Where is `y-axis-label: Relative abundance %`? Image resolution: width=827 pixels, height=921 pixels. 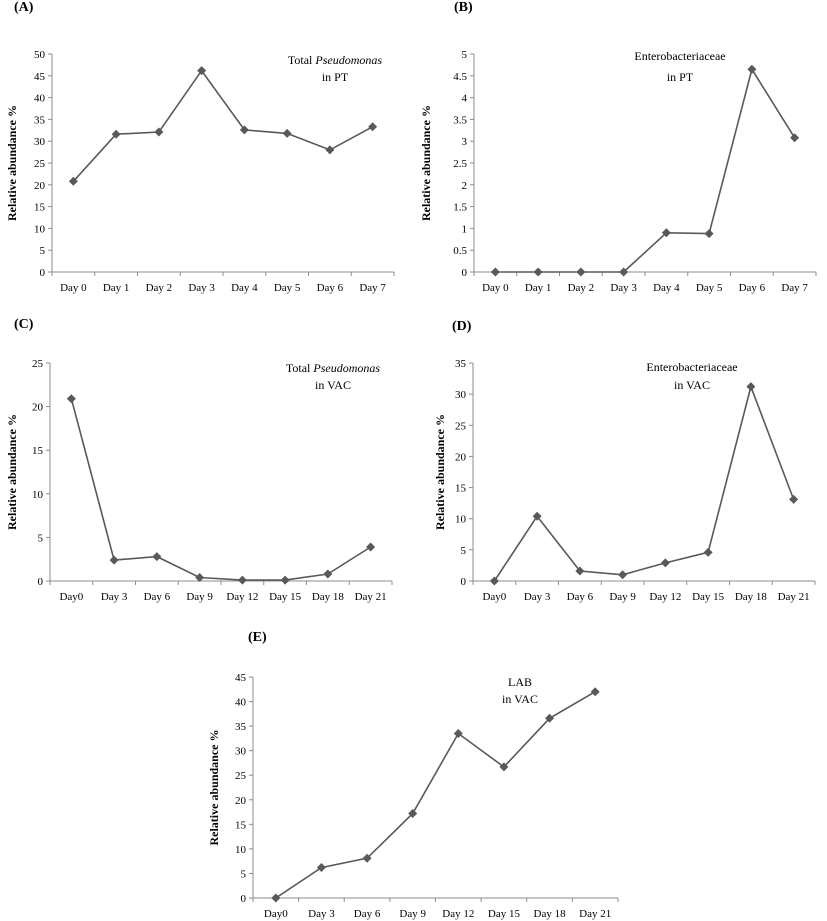
y-axis-label: Relative abundance % is located at coordinates (12, 472).